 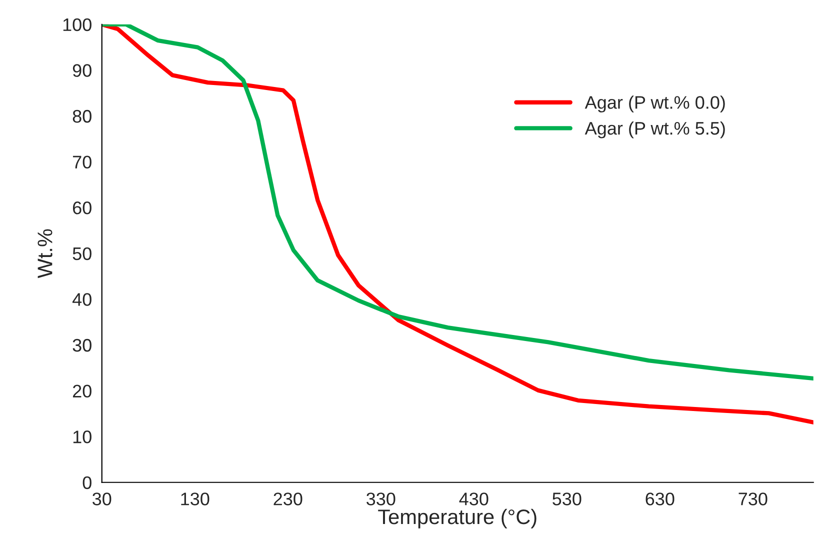 I want to click on y-tick-label: 50, so click(x=82, y=253).